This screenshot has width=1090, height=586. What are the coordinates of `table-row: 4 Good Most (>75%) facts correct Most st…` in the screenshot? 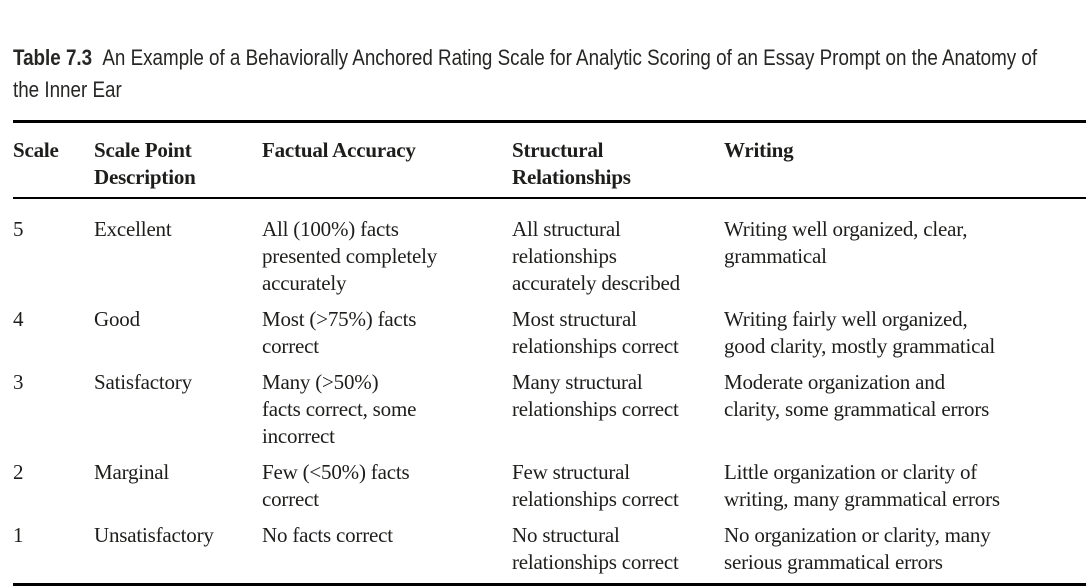 It's located at (549, 337).